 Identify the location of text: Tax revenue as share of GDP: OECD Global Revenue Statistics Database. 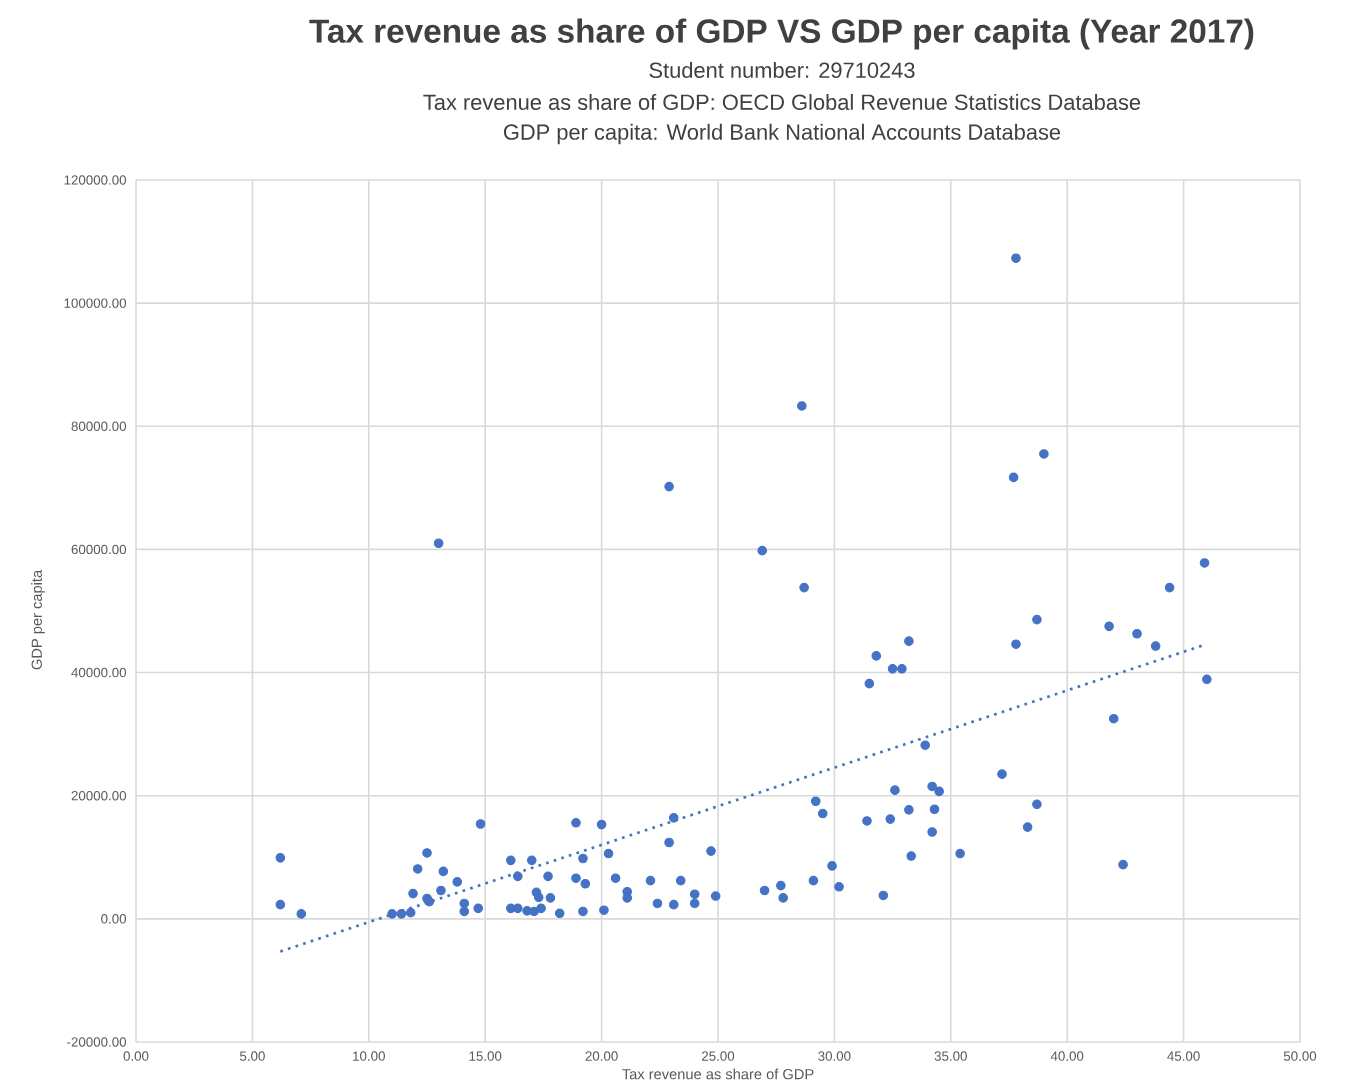
(782, 102).